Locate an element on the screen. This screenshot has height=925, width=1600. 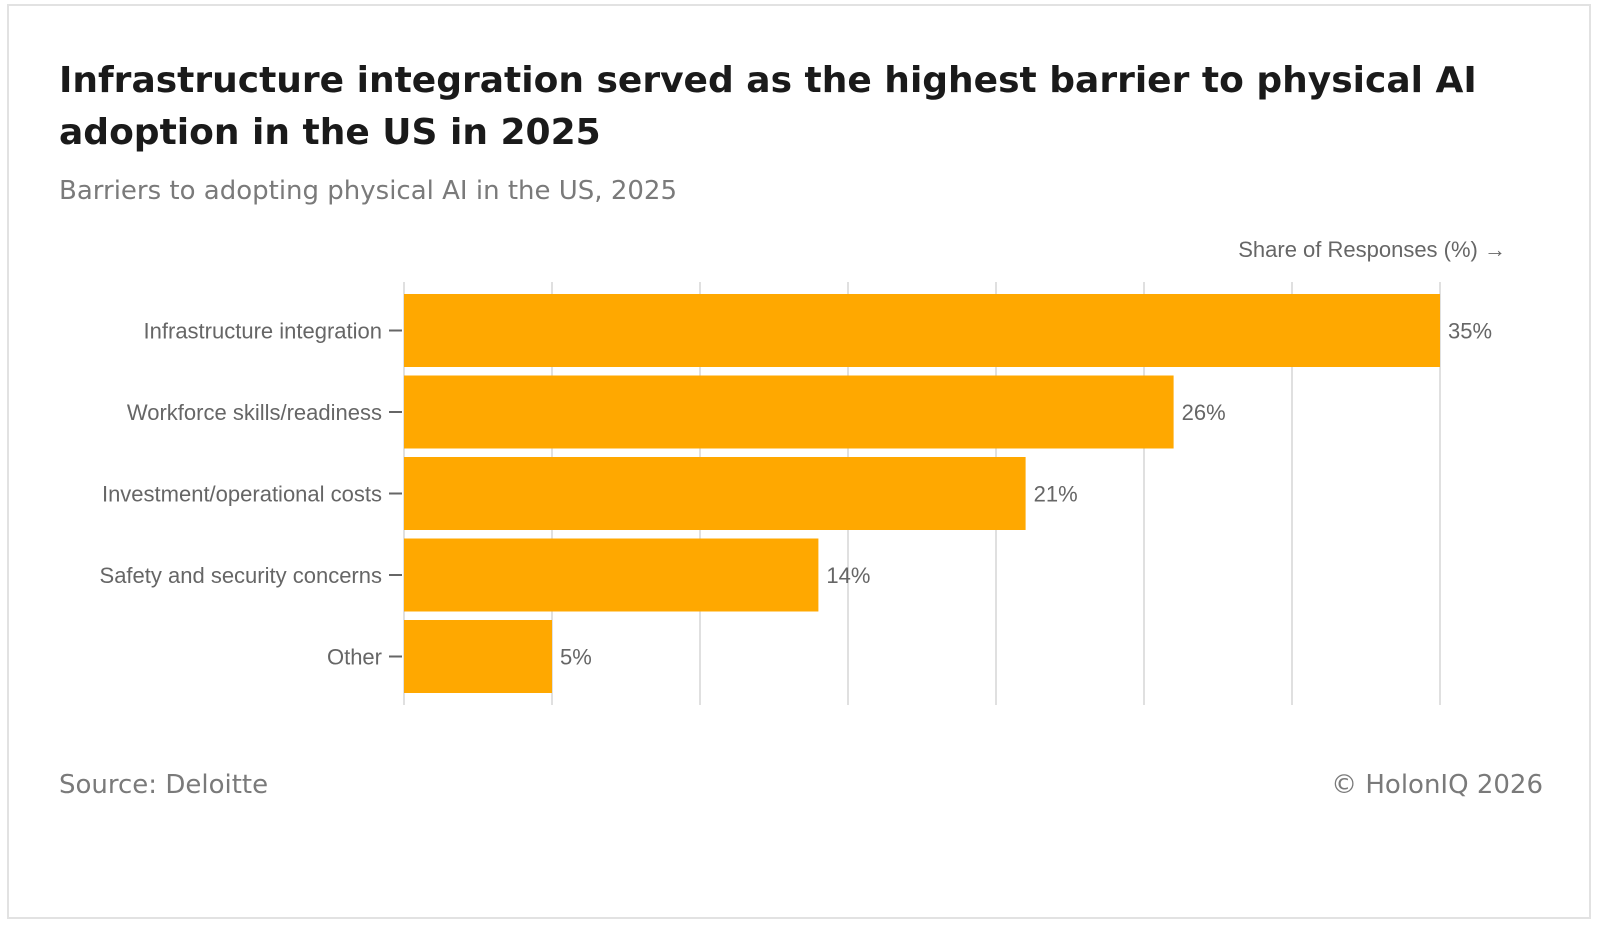
category-label: Investment/operational costs is located at coordinates (242, 494).